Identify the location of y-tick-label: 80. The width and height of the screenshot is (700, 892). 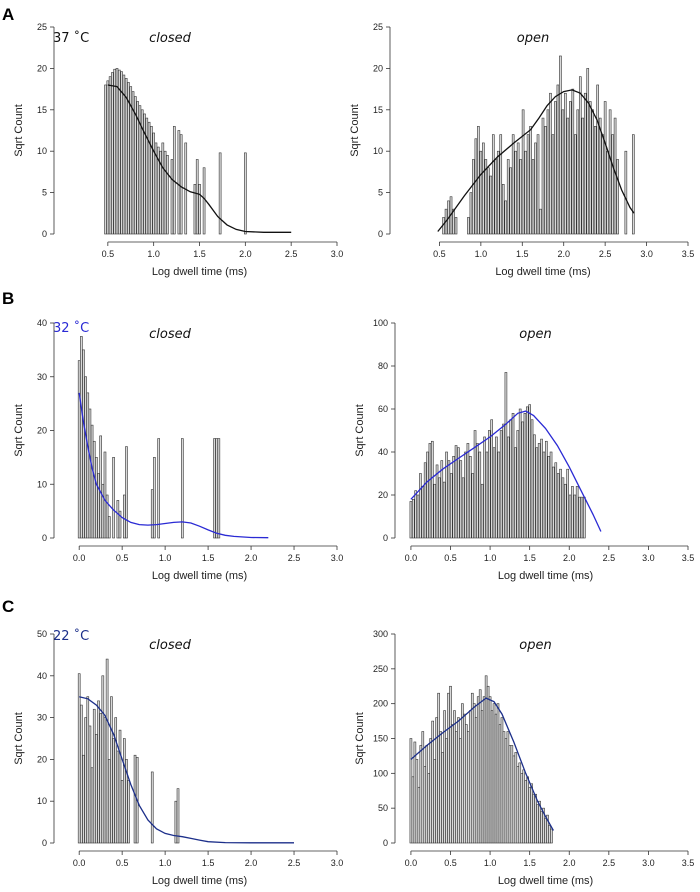
(383, 366).